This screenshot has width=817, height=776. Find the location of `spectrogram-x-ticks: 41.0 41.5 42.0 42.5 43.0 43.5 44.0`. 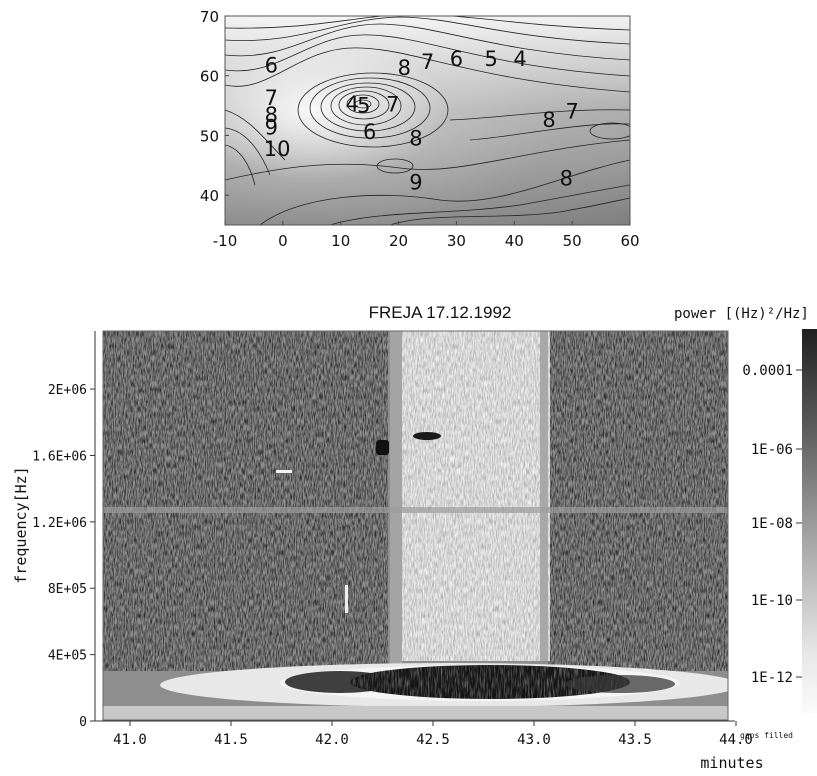

spectrogram-x-ticks: 41.0 41.5 42.0 42.5 43.0 43.5 44.0 is located at coordinates (433, 734).